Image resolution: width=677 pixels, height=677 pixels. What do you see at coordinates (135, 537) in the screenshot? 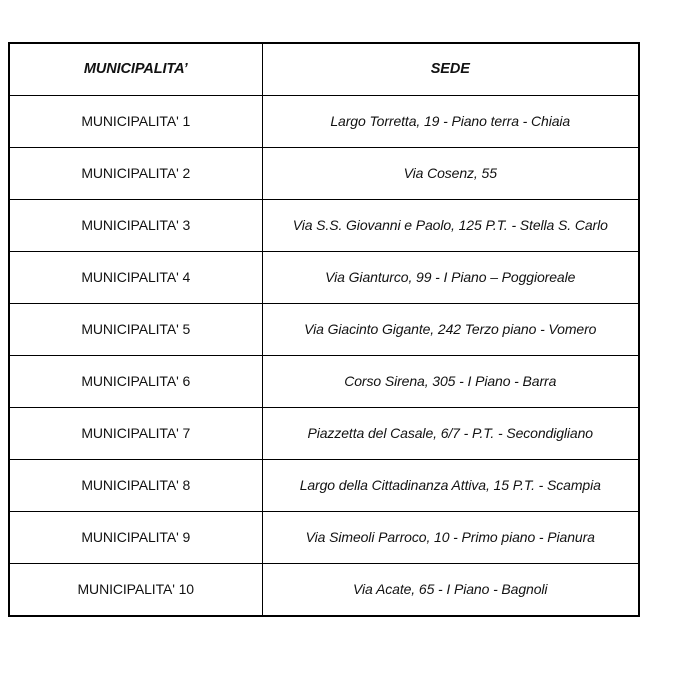
I see `municipality-cell: MUNICIPALITA' 9` at bounding box center [135, 537].